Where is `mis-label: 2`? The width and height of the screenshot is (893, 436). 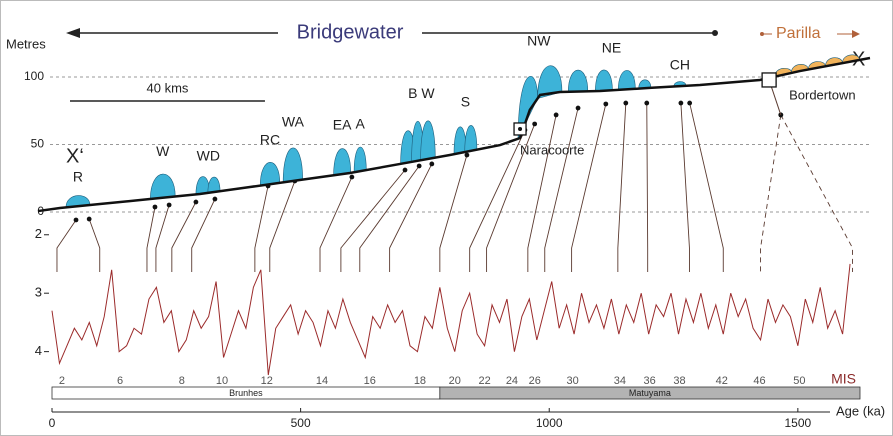
mis-label: 2 is located at coordinates (62, 381).